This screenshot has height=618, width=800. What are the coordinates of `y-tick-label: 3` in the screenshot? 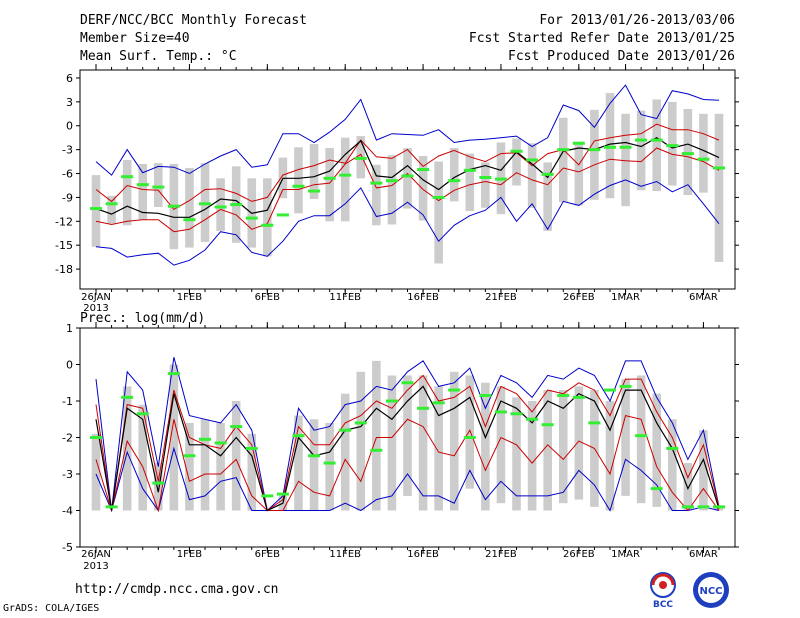 It's located at (69, 102).